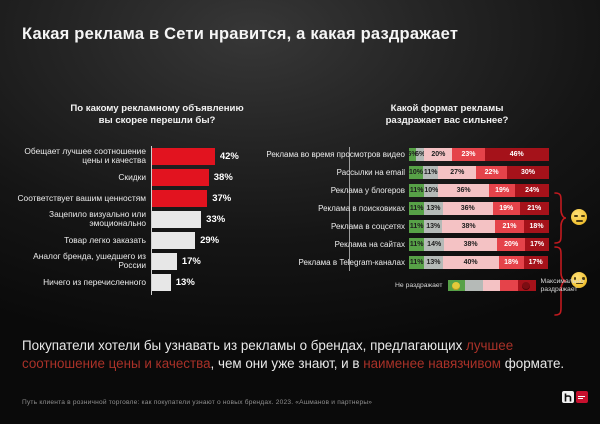 This screenshot has width=600, height=424. I want to click on stacked-bar: 11% 13% 38% 21% 18%, so click(479, 226).